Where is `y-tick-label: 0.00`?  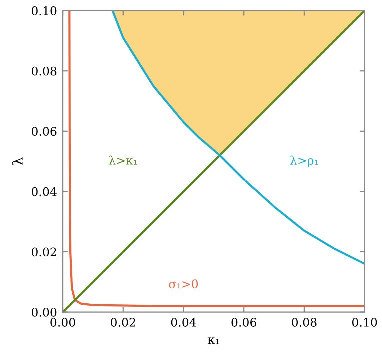 y-tick-label: 0.00 is located at coordinates (44, 312).